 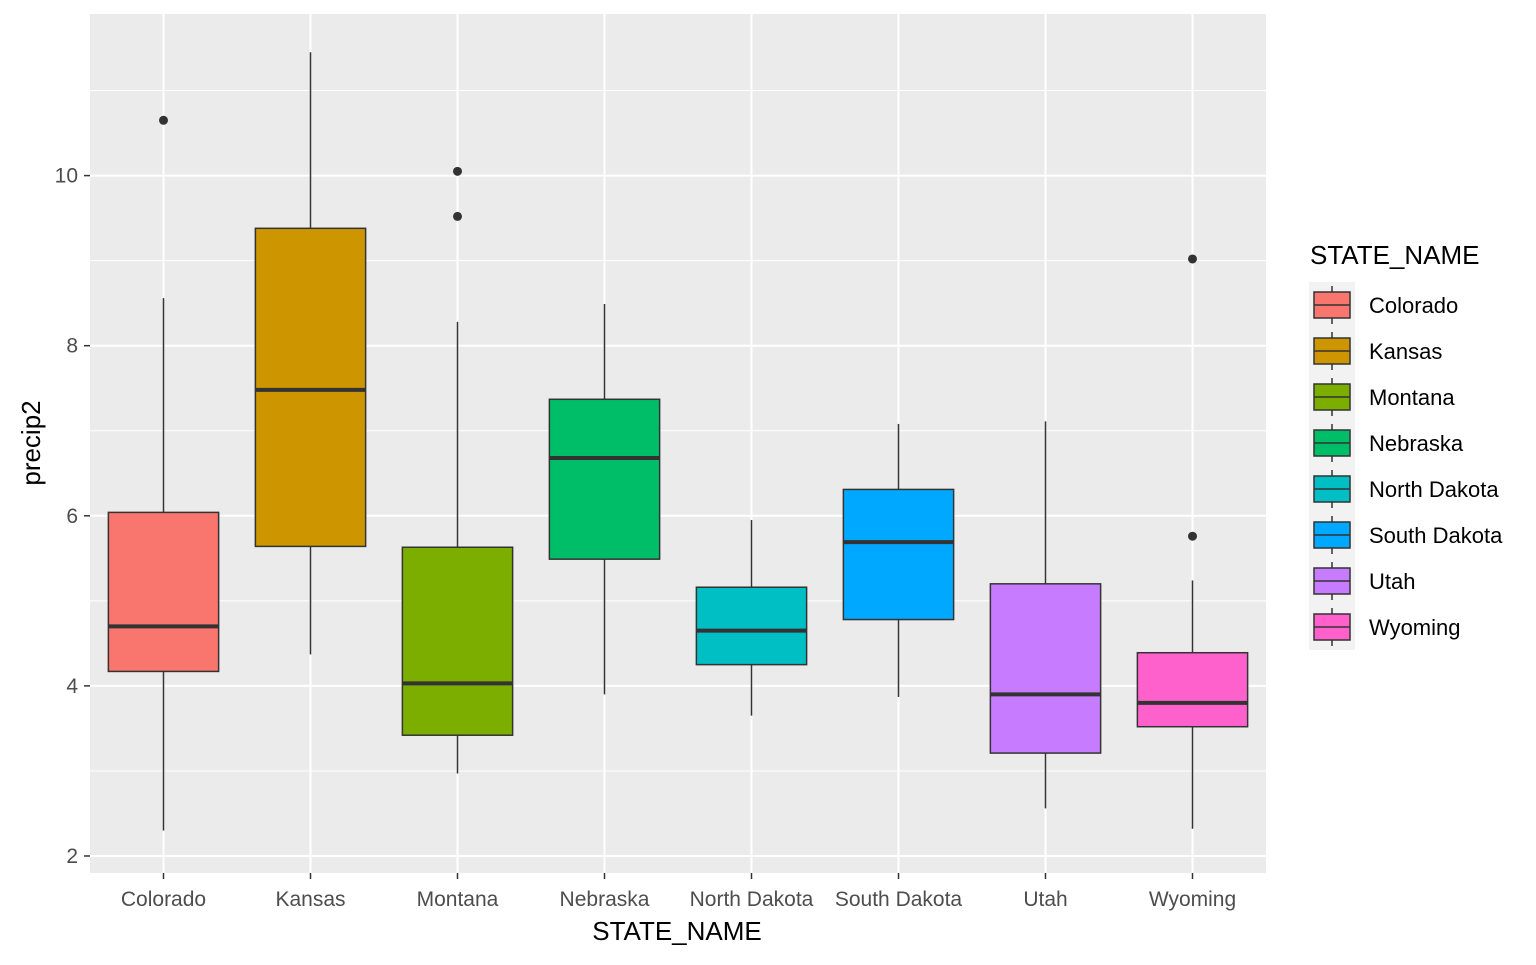 I want to click on y-tick-label: 4, so click(x=72, y=686).